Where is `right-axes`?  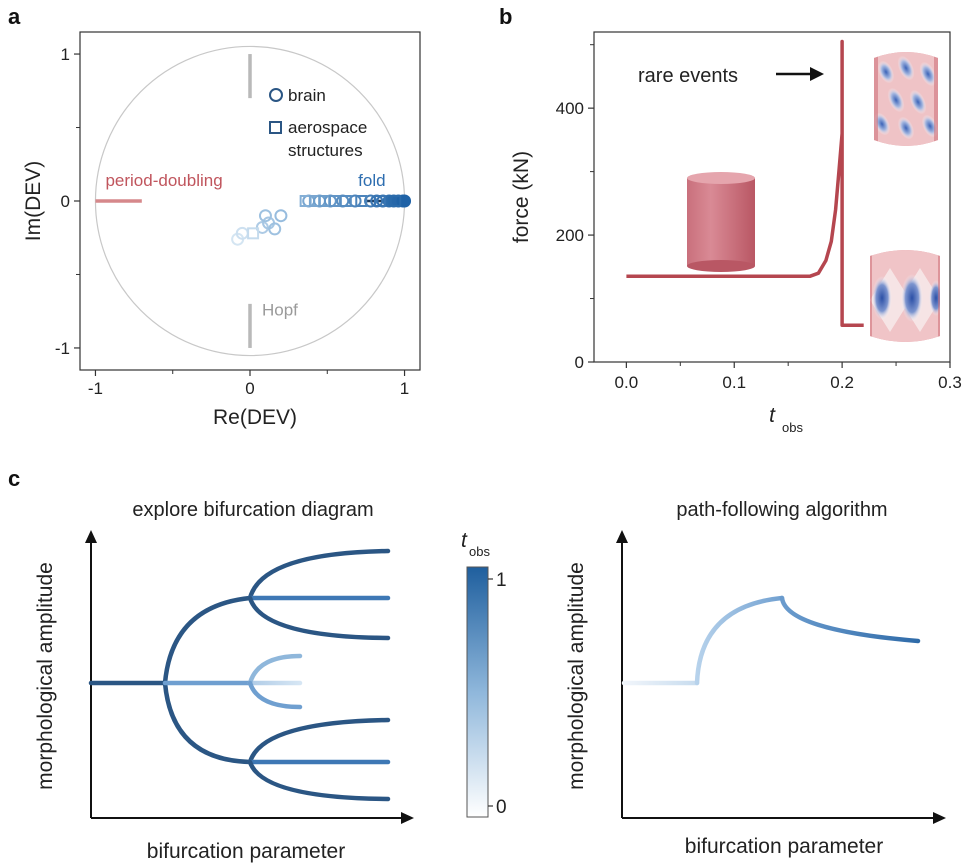 right-axes is located at coordinates (781, 677).